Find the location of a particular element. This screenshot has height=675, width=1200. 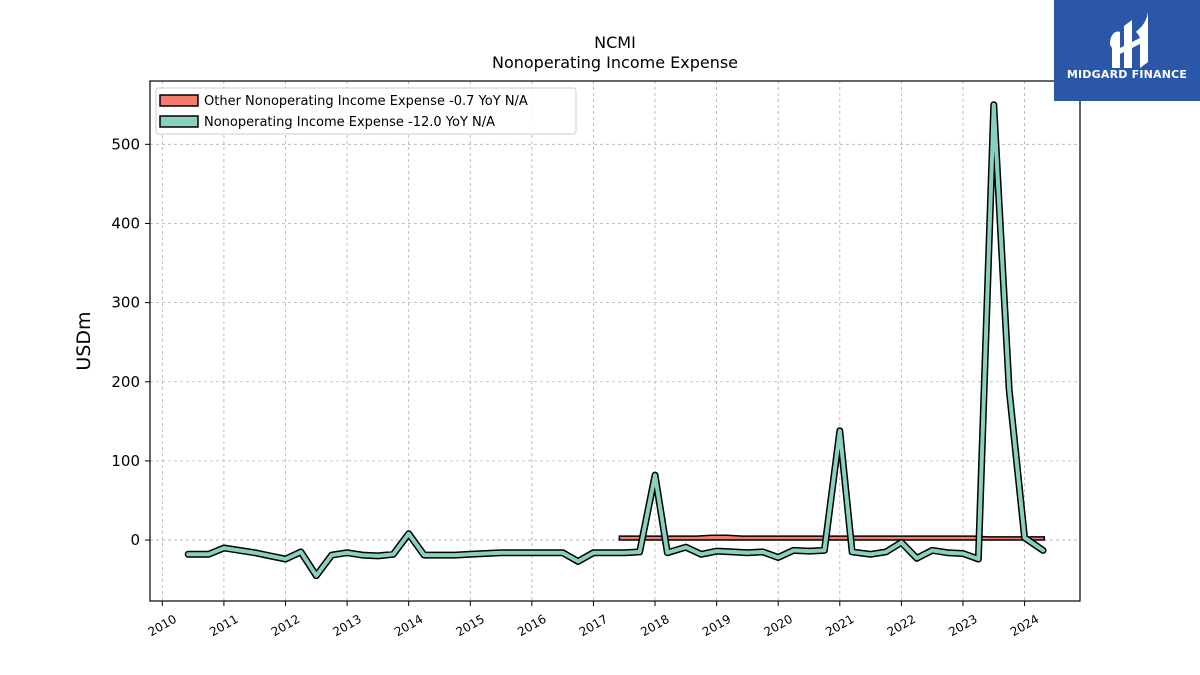

x-tick-label: 2017 is located at coordinates (593, 625).